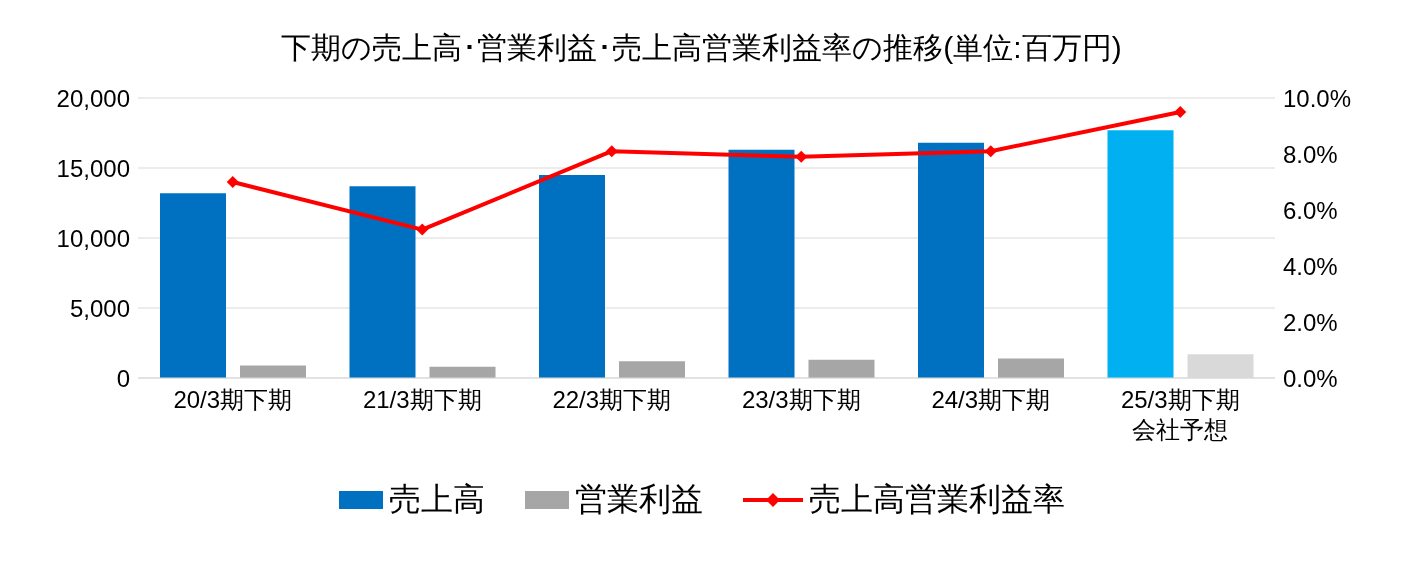  What do you see at coordinates (1317, 98) in the screenshot?
I see `y2-tick-label: 10.0%` at bounding box center [1317, 98].